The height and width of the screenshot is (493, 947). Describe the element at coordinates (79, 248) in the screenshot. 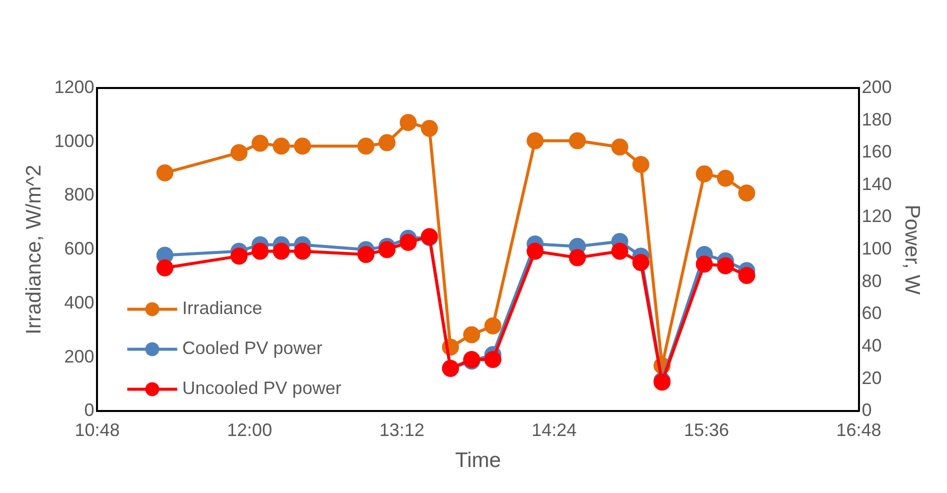

I see `y-tick-label: 600` at that location.